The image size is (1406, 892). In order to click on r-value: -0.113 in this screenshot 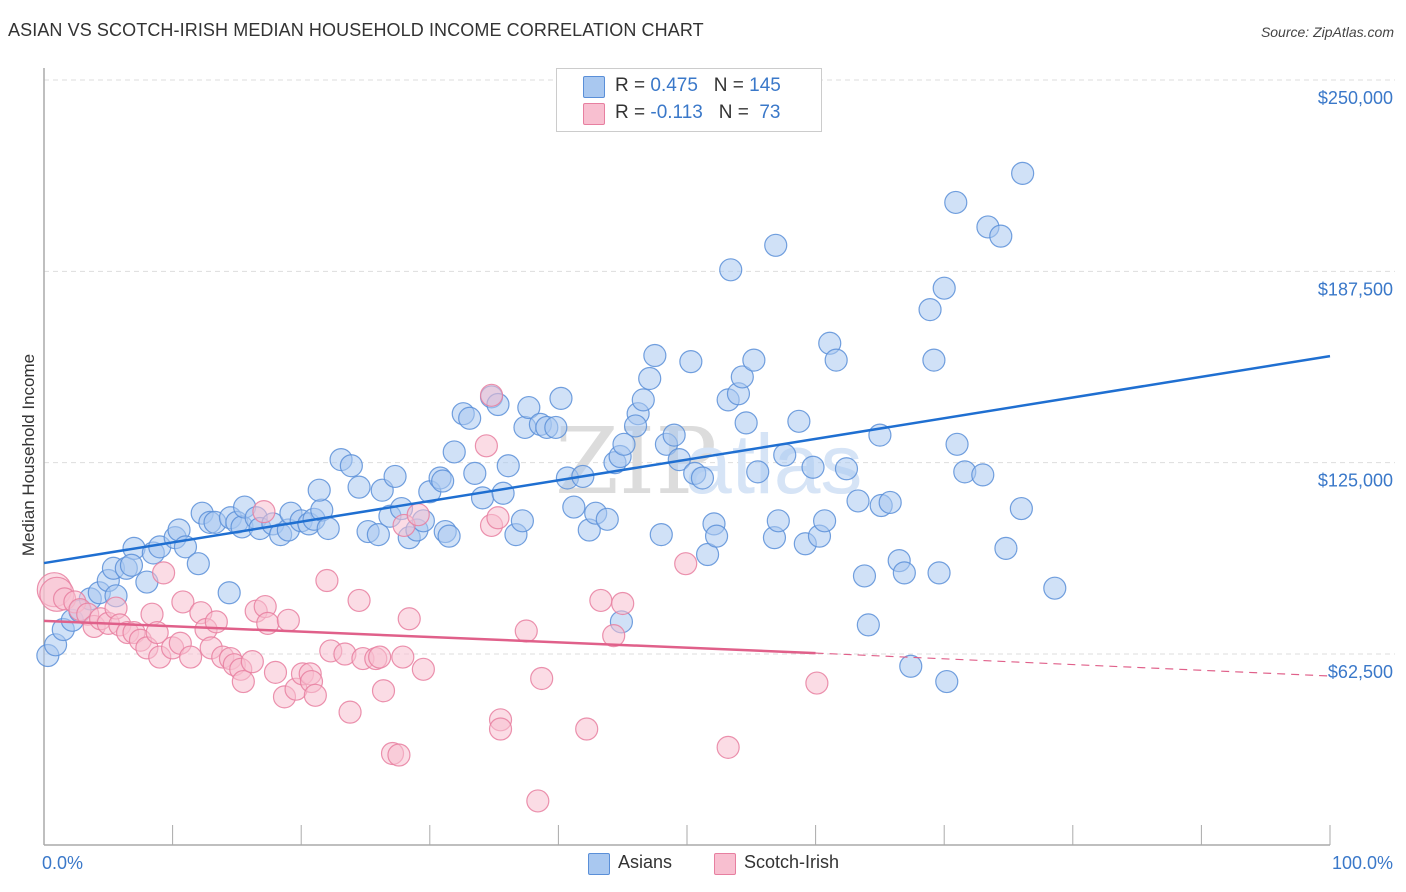, I will do `click(676, 112)`.